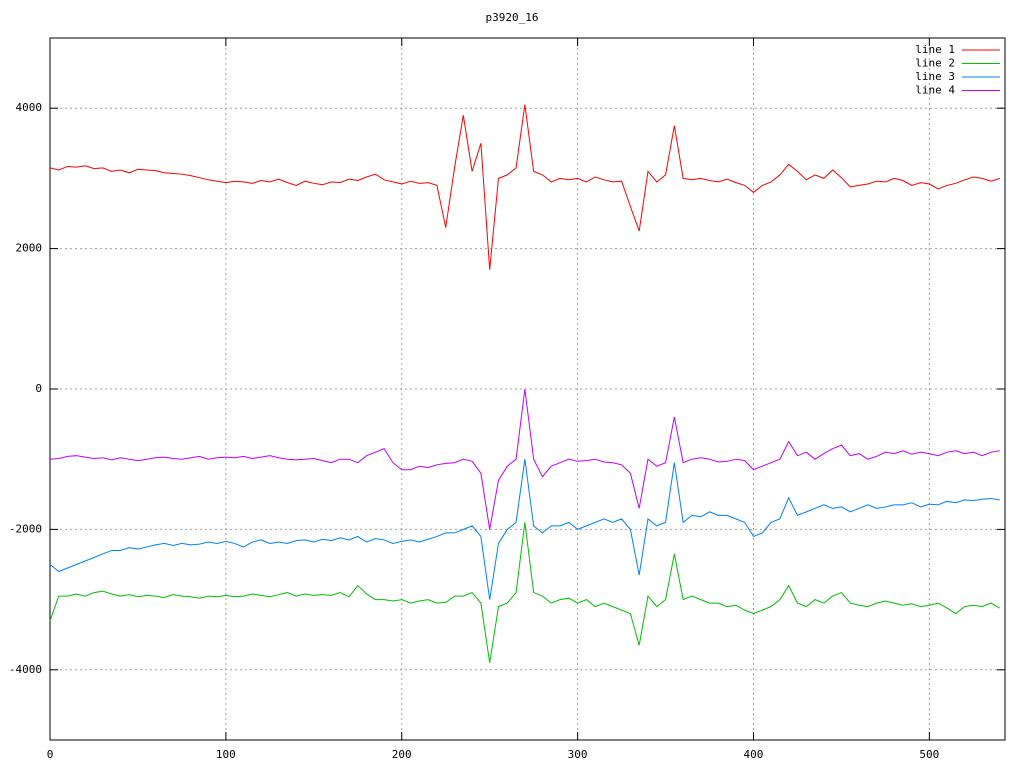 The height and width of the screenshot is (772, 1024). I want to click on y-tick-label: 0, so click(38, 388).